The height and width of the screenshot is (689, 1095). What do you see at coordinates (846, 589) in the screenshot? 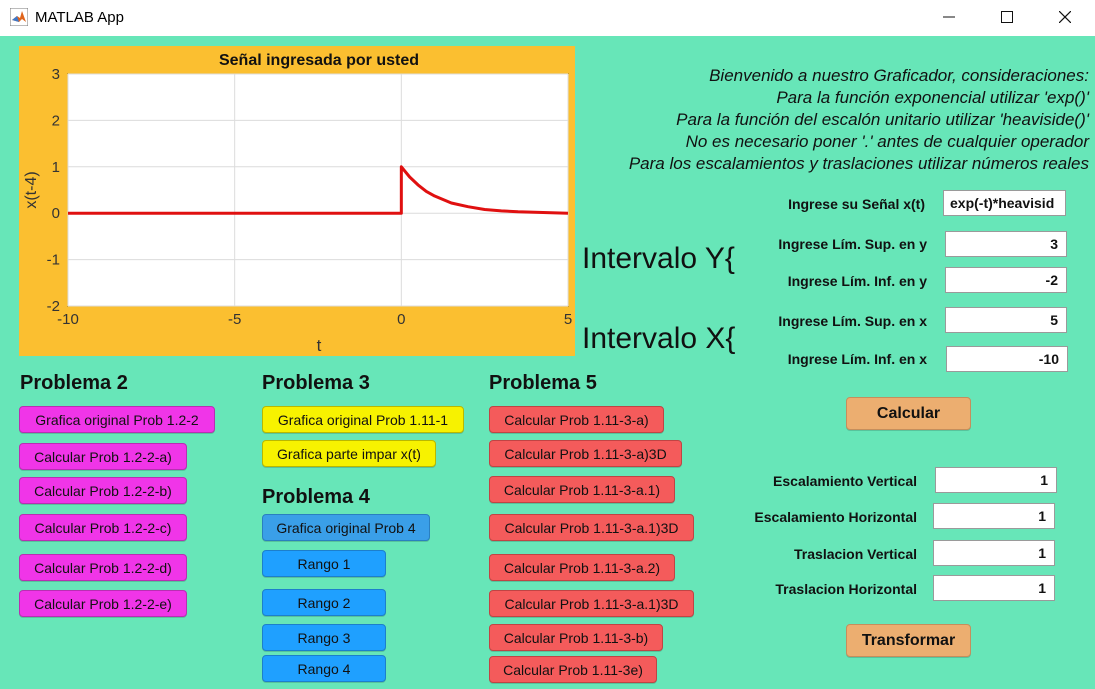
I see `tras-horizontal-label: Traslacion Horizontal` at bounding box center [846, 589].